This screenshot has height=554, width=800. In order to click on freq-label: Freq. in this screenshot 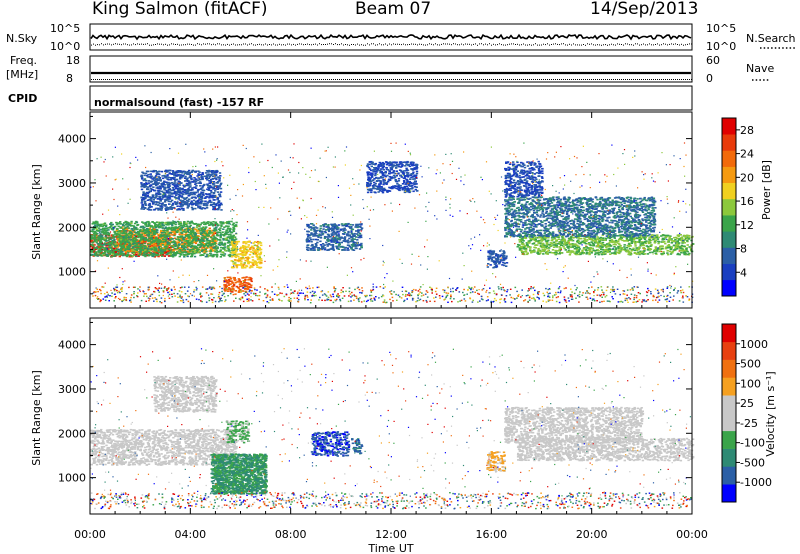, I will do `click(23, 60)`.